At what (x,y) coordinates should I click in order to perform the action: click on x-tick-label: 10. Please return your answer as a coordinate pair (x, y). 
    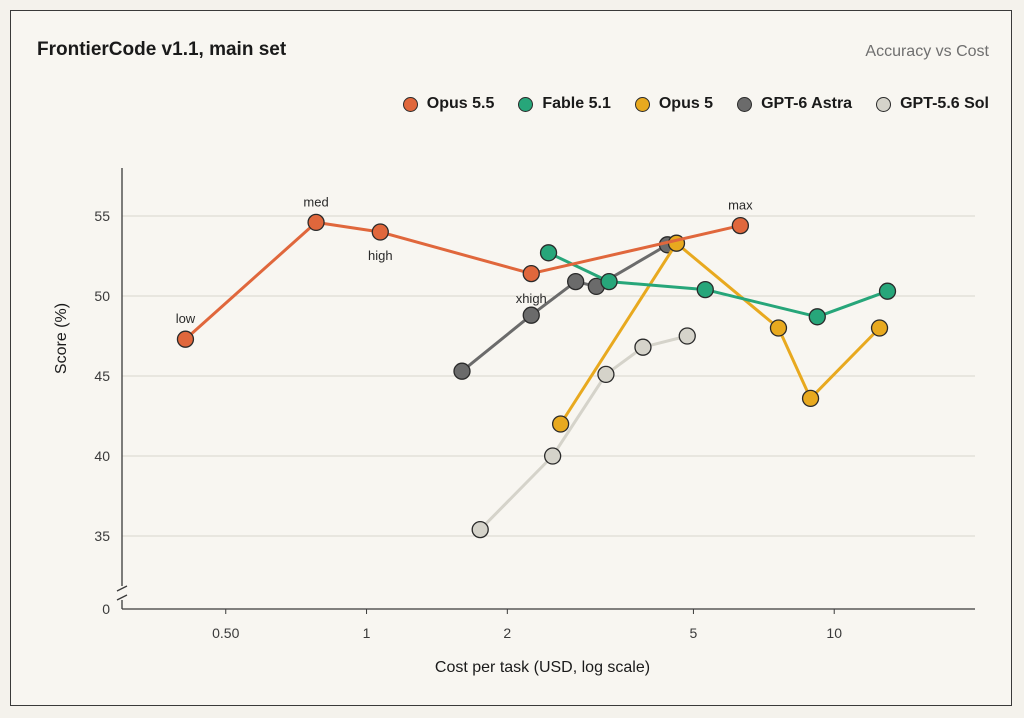
    Looking at the image, I should click on (834, 633).